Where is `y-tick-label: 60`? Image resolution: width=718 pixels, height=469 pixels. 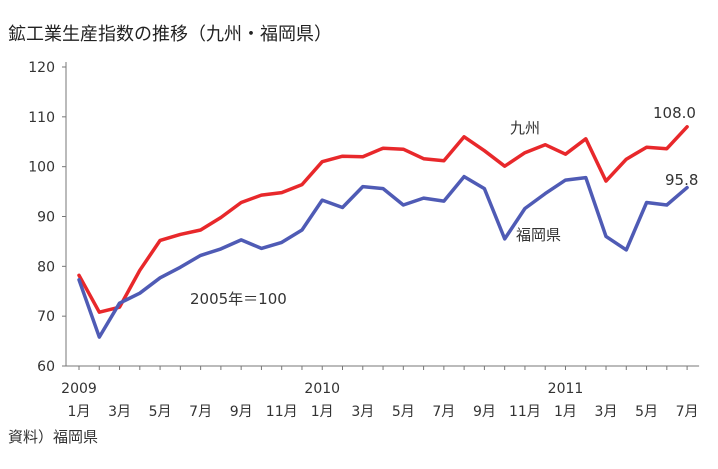 y-tick-label: 60 is located at coordinates (46, 367).